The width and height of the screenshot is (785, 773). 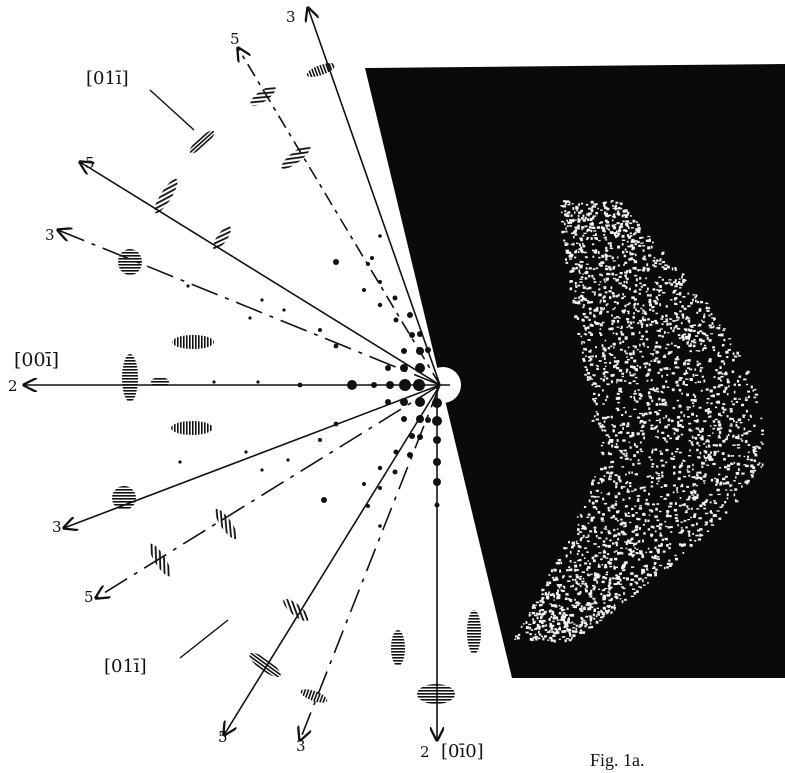 I want to click on hatched-reflection, so click(x=226, y=524).